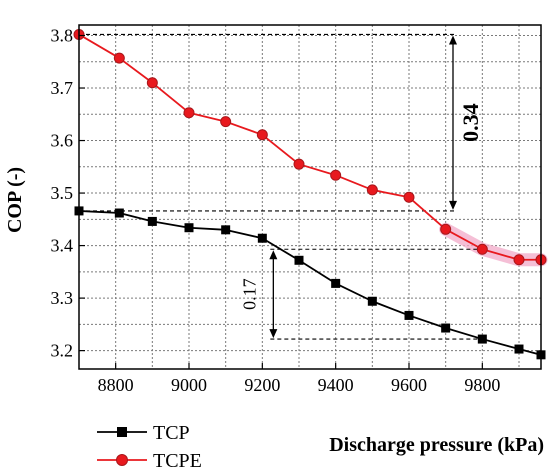 The image size is (550, 474). I want to click on x-tick-label: 9200, so click(262, 385).